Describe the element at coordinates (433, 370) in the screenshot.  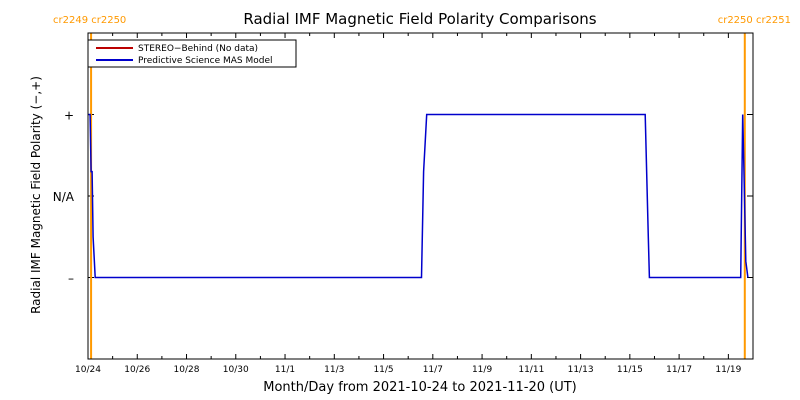
I see `x-tick-label: 11/7` at that location.